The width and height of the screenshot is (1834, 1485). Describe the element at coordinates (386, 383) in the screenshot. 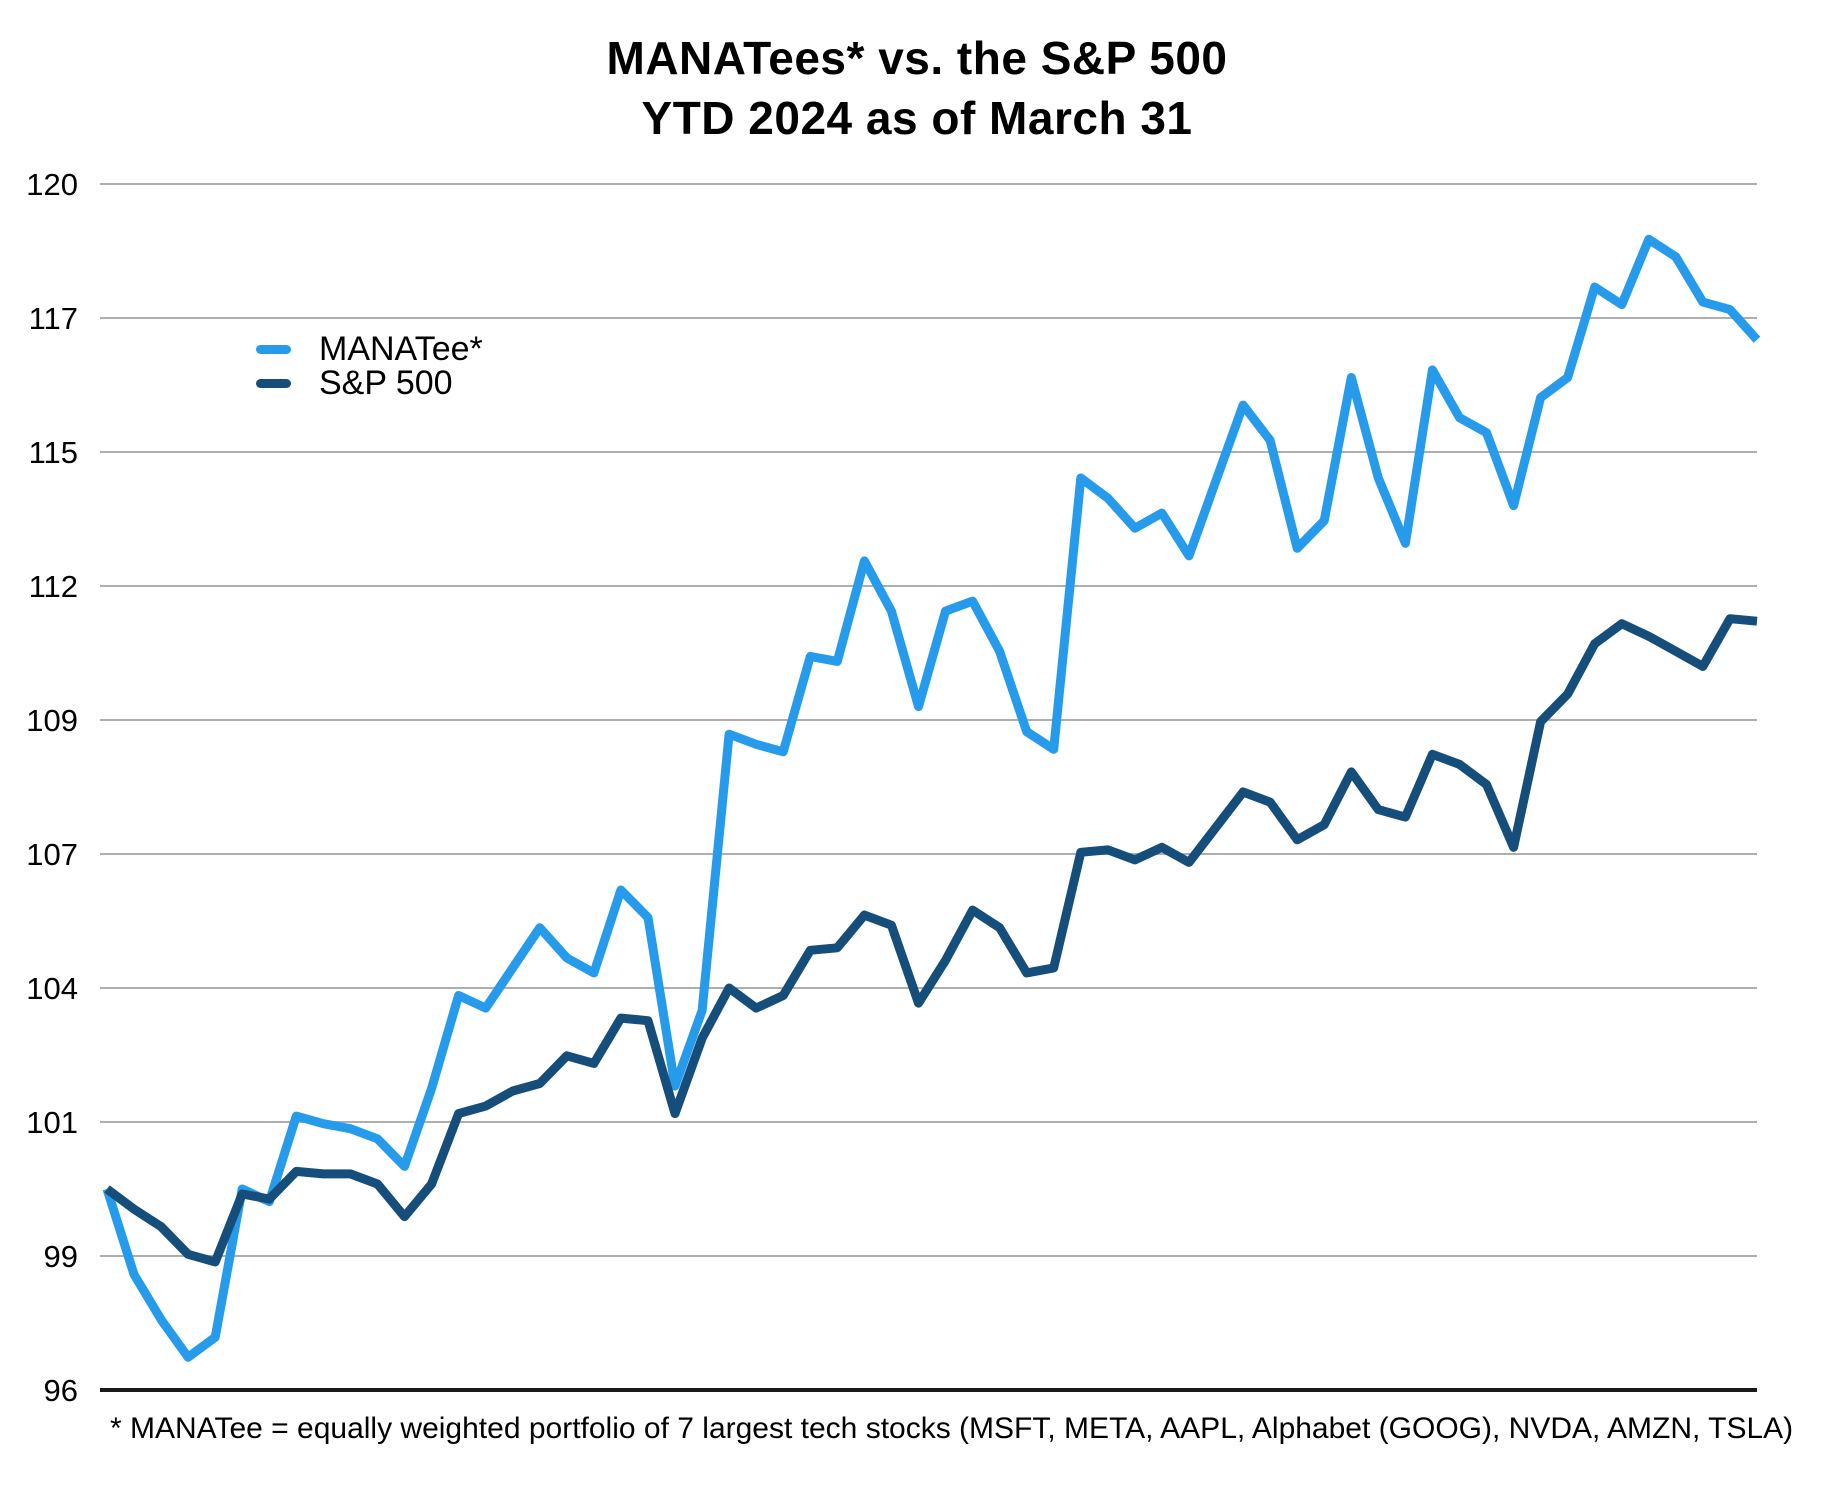

I see `legend-label-sp500: S&P 500` at that location.